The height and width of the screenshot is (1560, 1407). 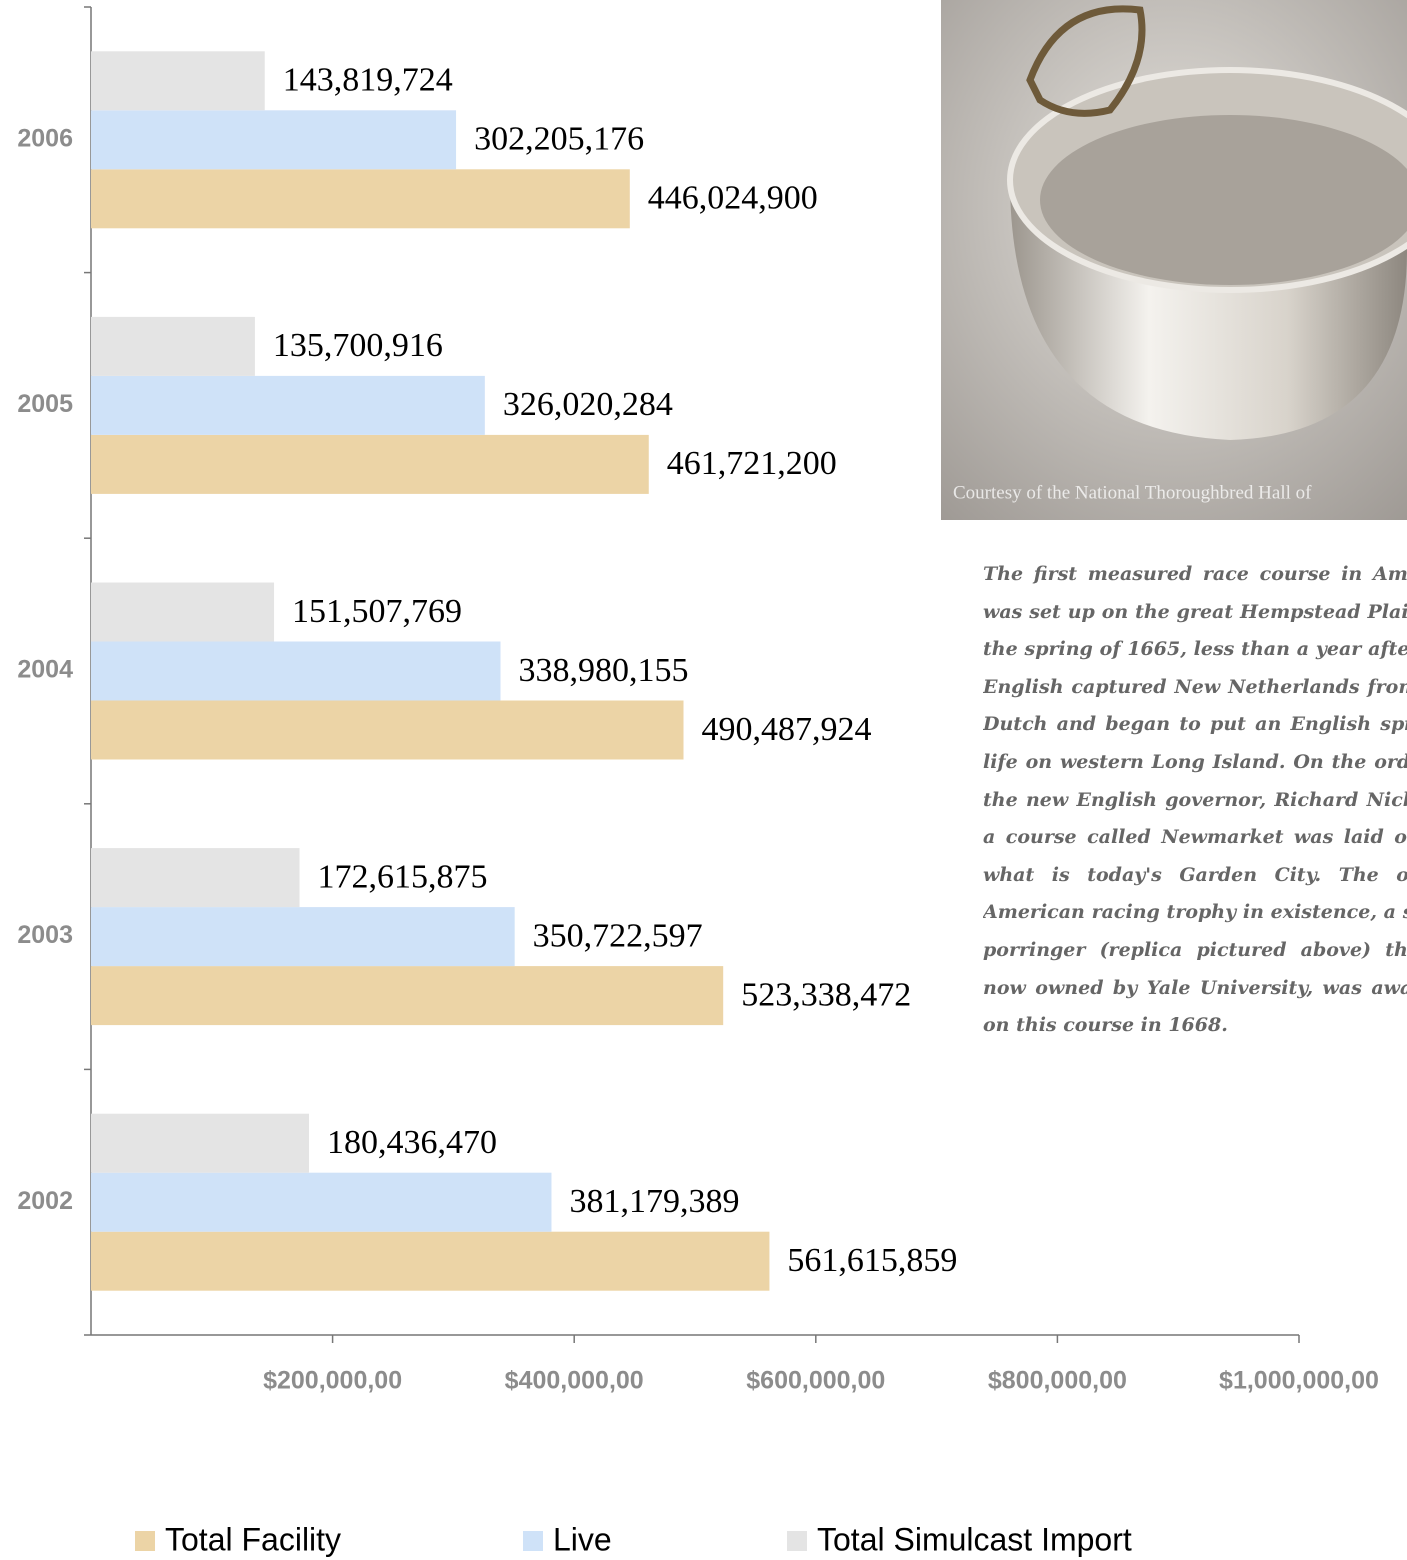 What do you see at coordinates (45, 138) in the screenshot?
I see `y-tick-label: 2006` at bounding box center [45, 138].